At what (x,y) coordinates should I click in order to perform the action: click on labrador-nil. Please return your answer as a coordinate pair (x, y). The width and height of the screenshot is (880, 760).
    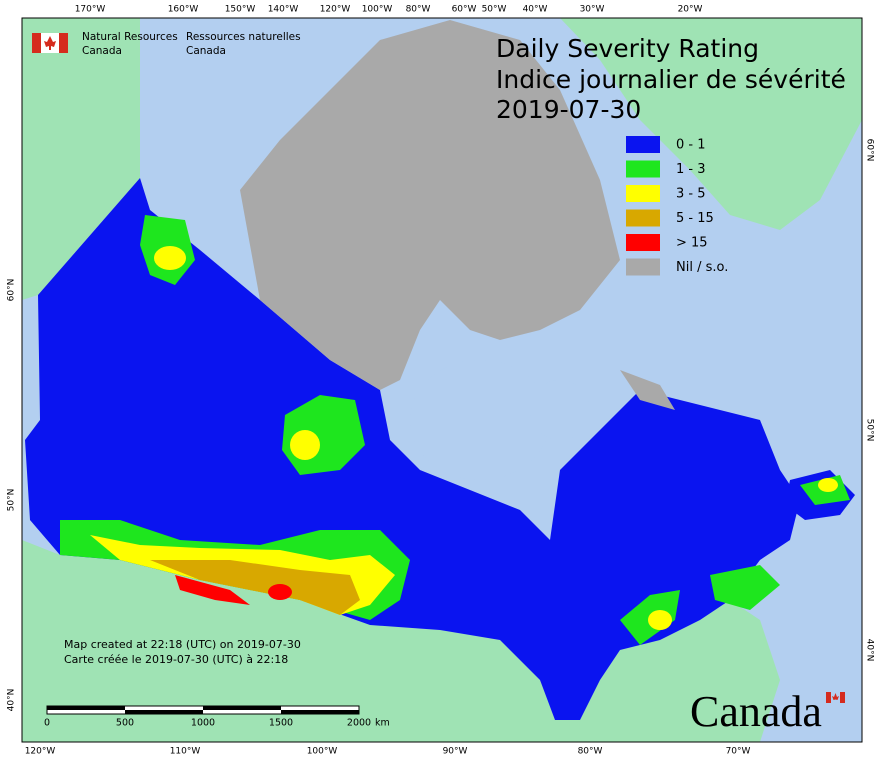
    Looking at the image, I should click on (647, 390).